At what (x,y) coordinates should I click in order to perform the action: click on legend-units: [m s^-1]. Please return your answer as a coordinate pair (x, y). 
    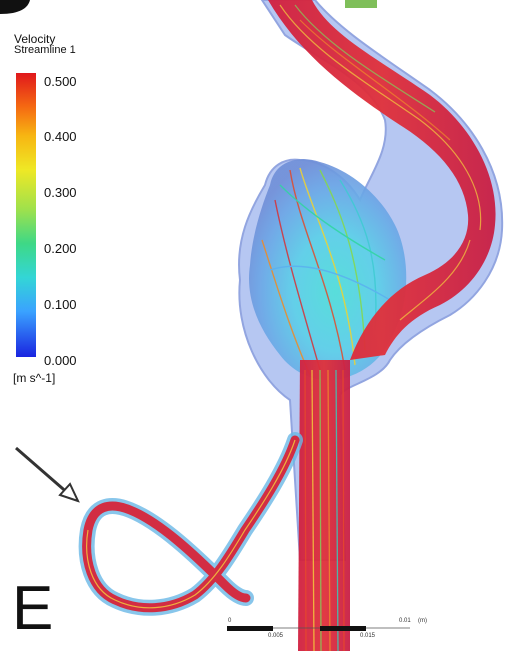
    Looking at the image, I should click on (34, 378).